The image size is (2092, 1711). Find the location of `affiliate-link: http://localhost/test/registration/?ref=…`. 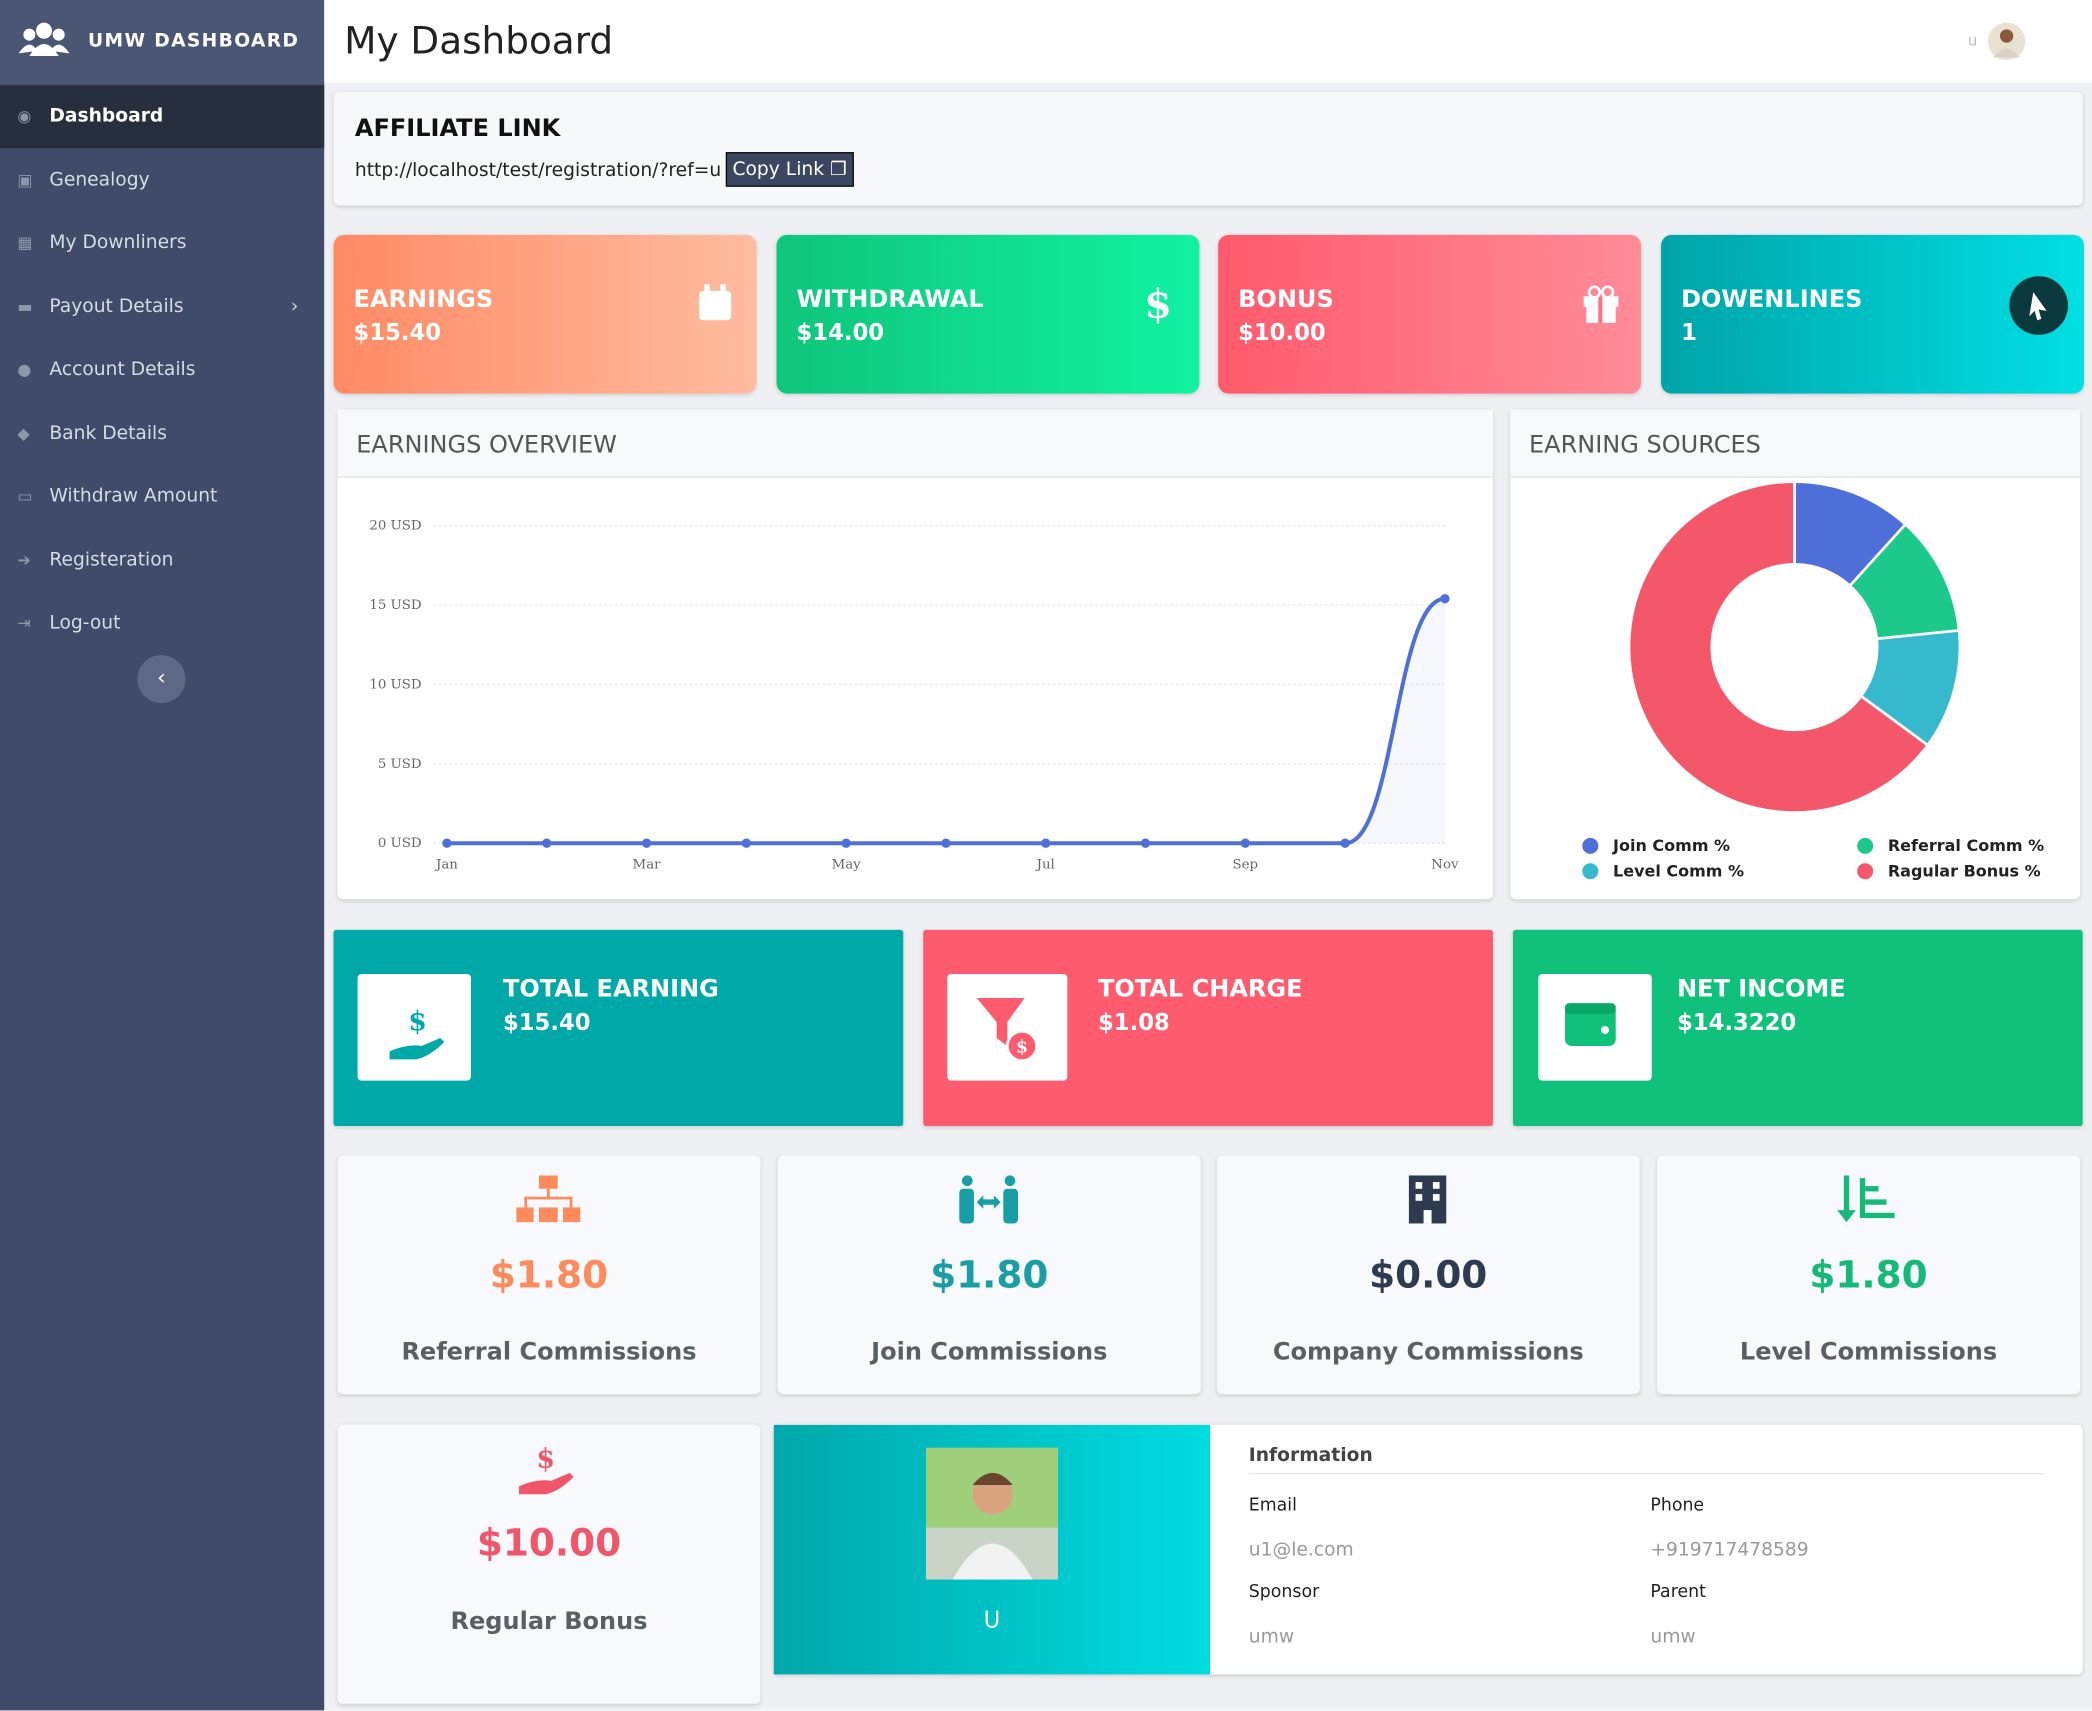

affiliate-link: http://localhost/test/registration/?ref=… is located at coordinates (538, 171).